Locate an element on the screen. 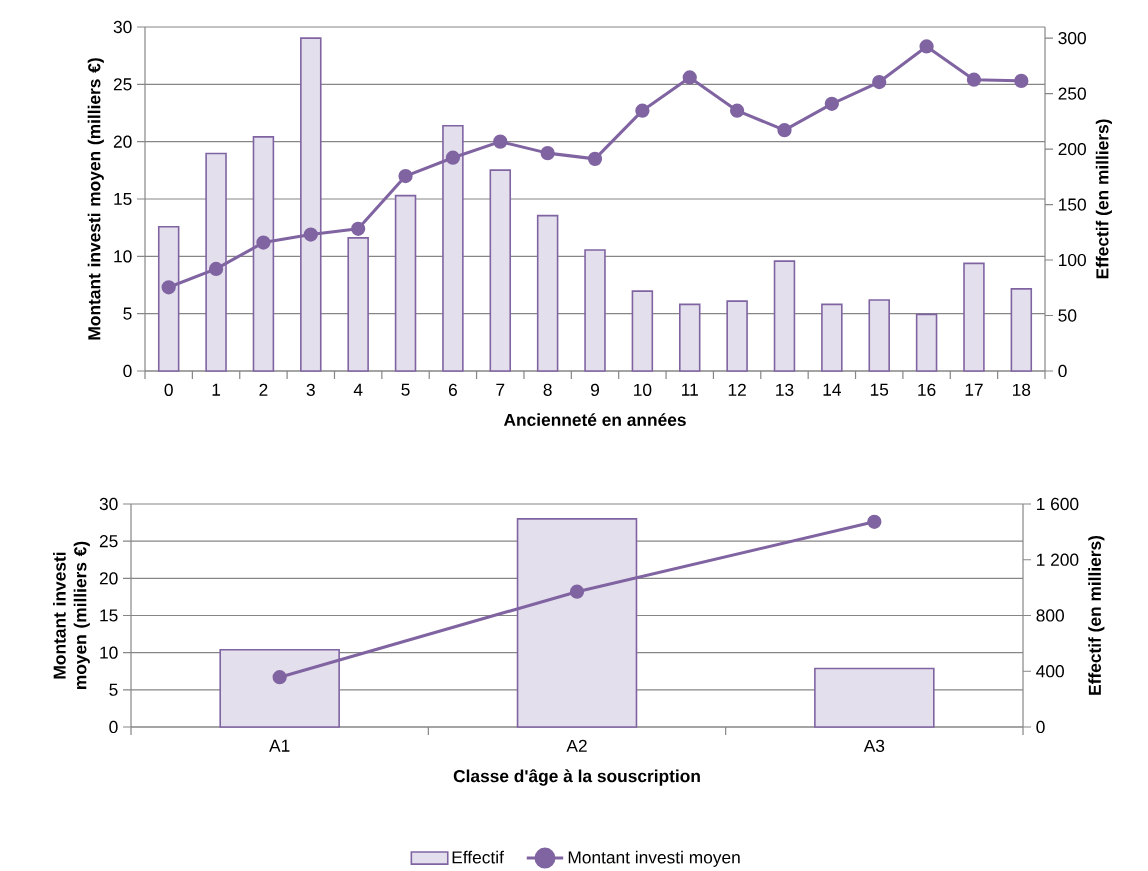 The height and width of the screenshot is (871, 1148). x-tick-label: 16 is located at coordinates (927, 390).